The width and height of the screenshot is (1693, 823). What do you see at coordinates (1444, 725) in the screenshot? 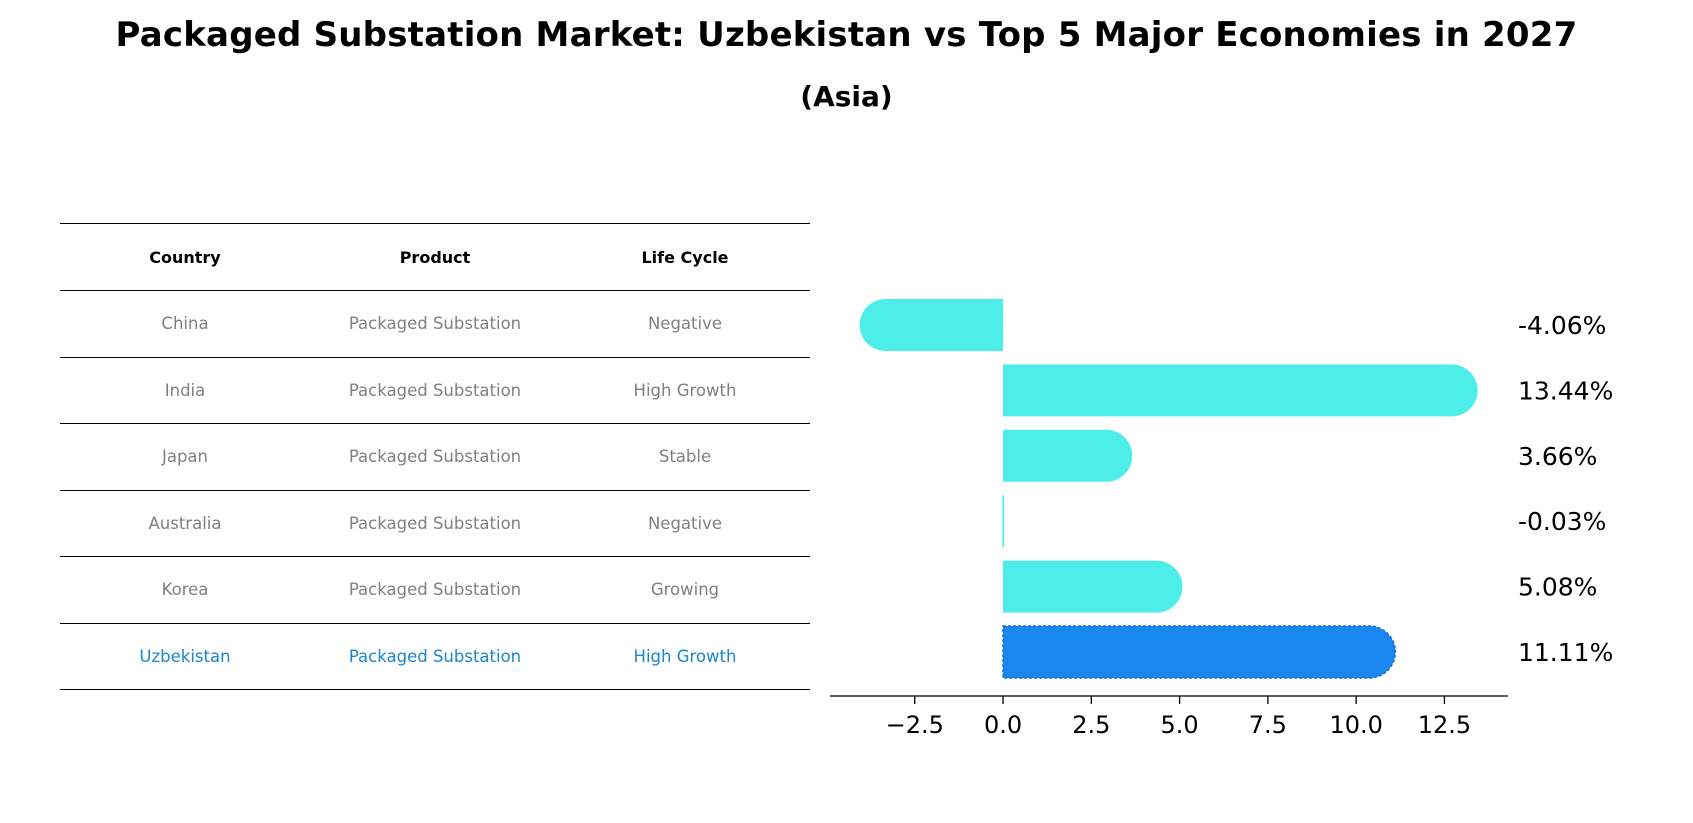
I see `x-tick-label: 12.5` at bounding box center [1444, 725].